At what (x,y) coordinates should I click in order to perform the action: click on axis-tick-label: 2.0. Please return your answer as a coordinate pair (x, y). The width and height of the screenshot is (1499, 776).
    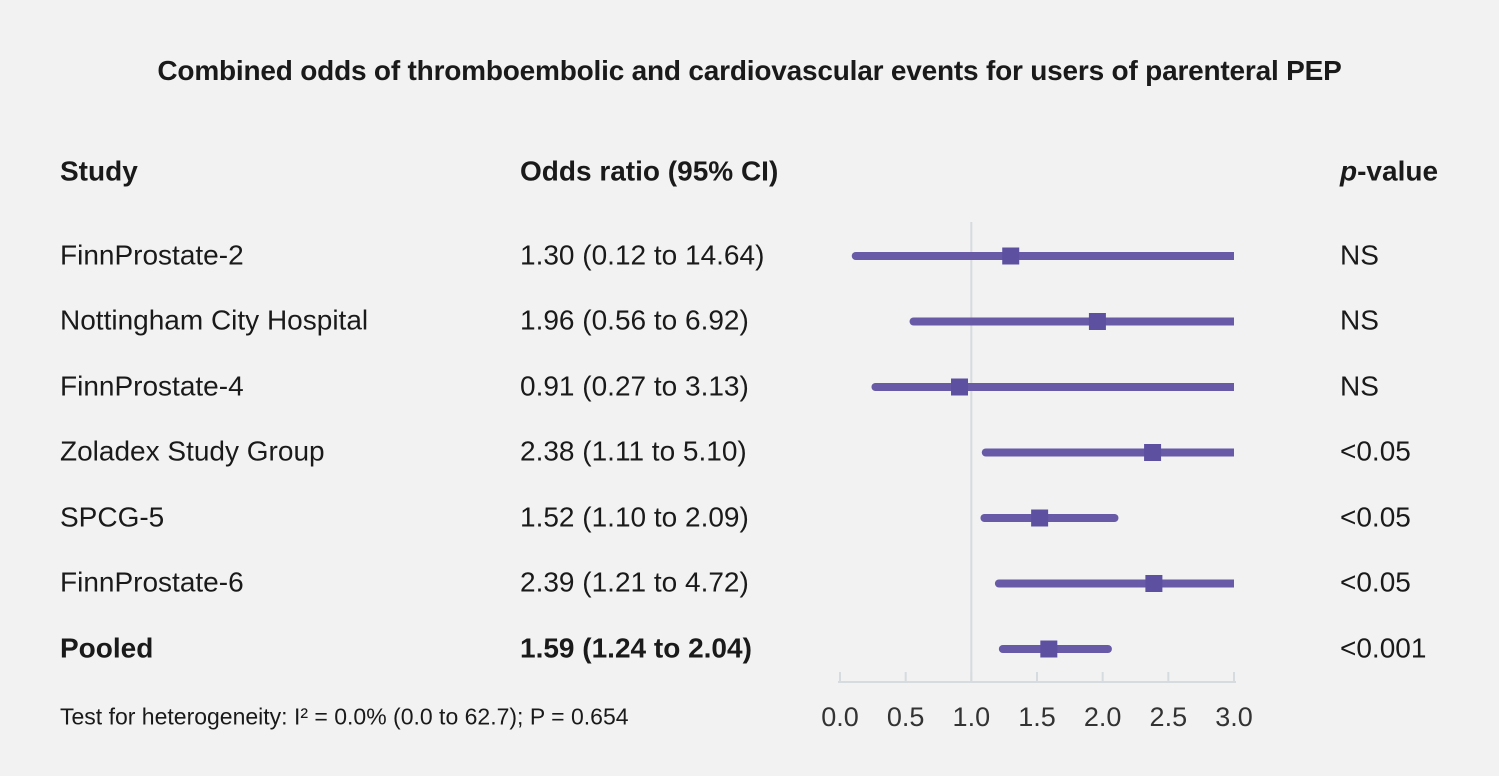
    Looking at the image, I should click on (1103, 717).